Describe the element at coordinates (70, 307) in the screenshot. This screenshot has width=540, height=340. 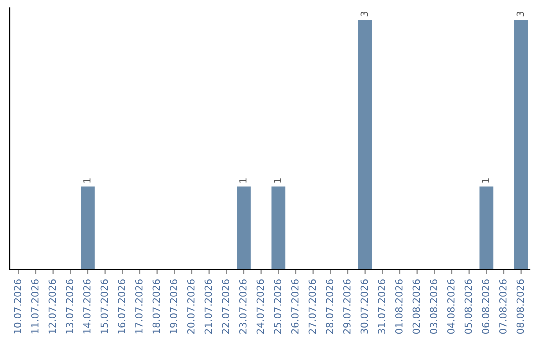
I see `x-tick-label: 13.07.2026` at that location.